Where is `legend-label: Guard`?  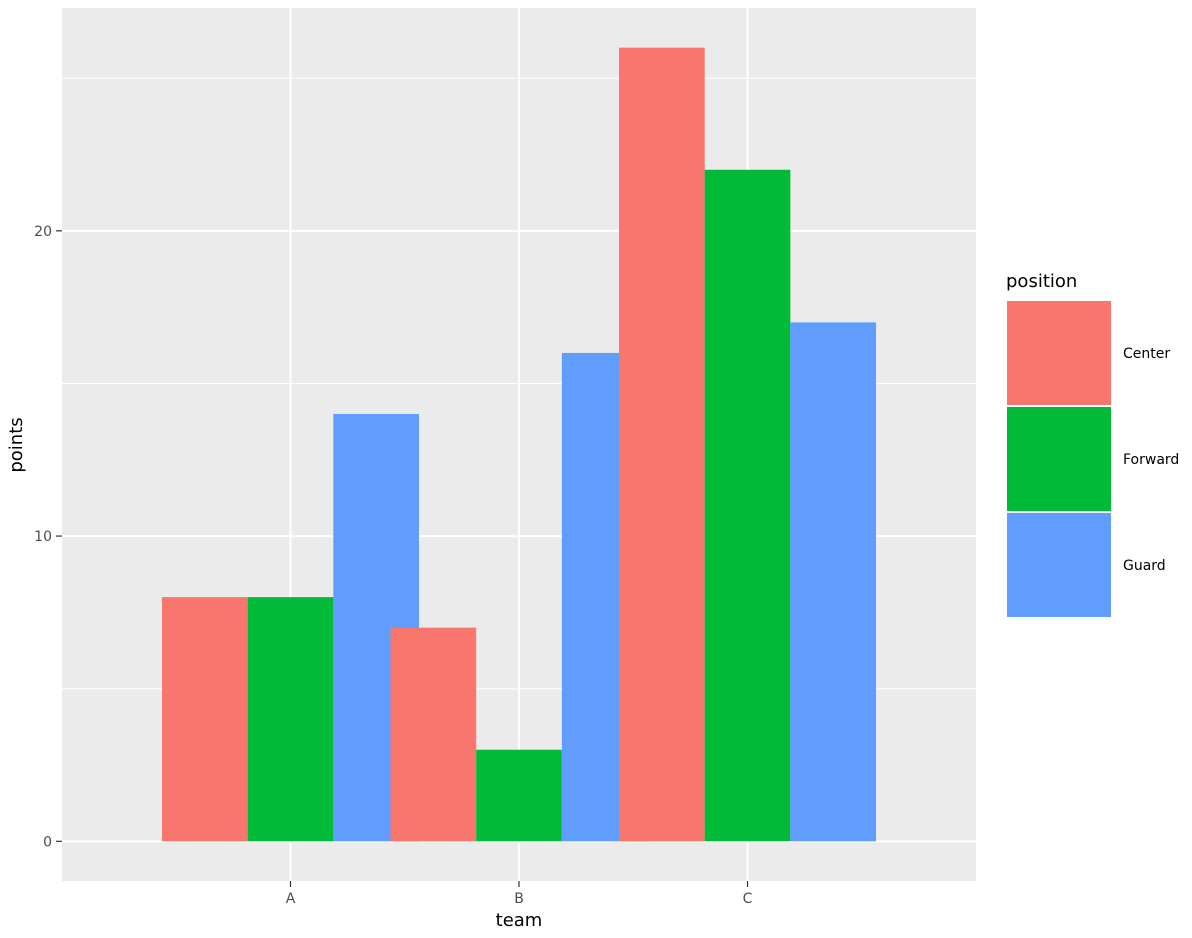 legend-label: Guard is located at coordinates (1144, 566).